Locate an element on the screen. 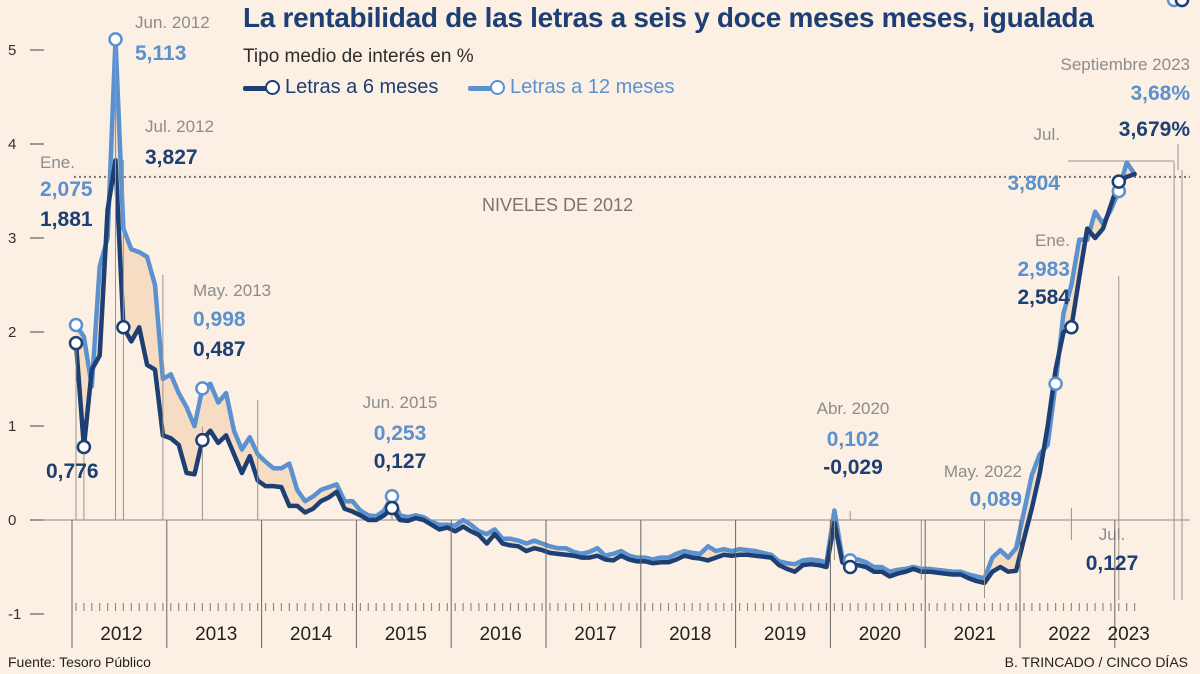 The image size is (1200, 674). legend-item-6-meses: Letras a 6 meses is located at coordinates (340, 87).